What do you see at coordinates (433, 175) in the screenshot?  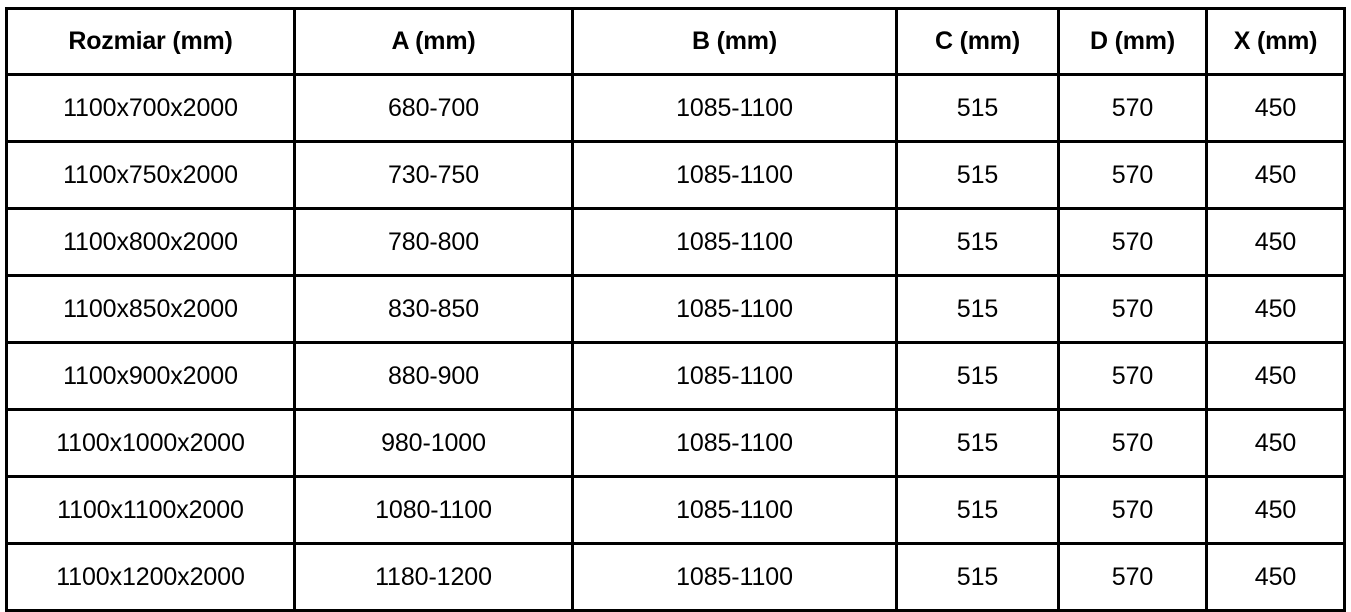 I see `cell-a: 730-750` at bounding box center [433, 175].